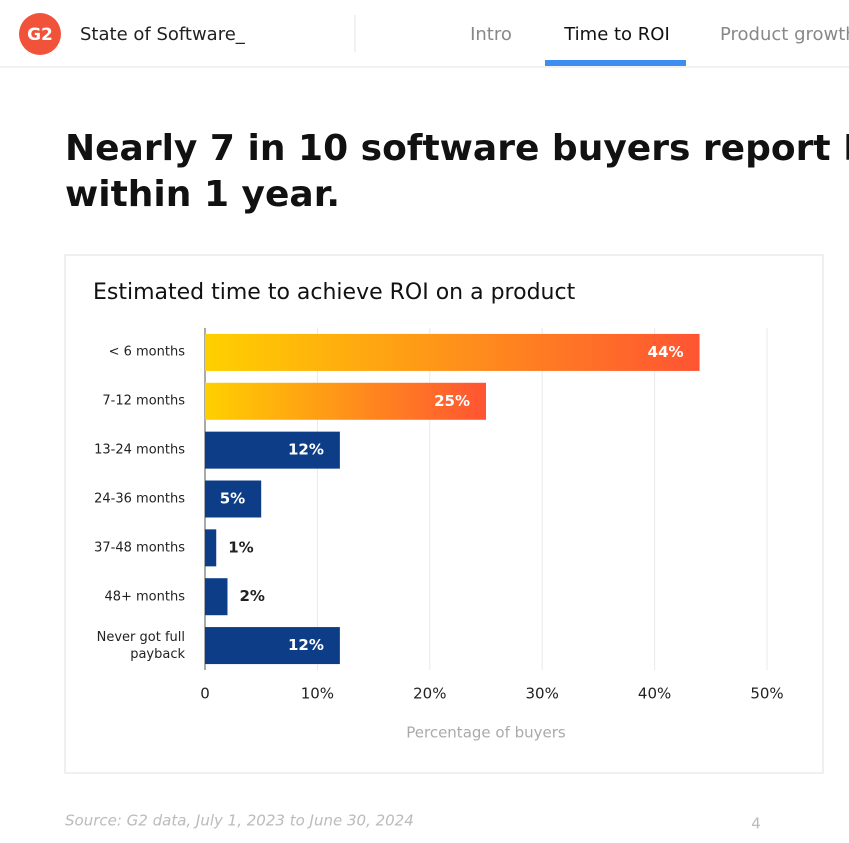  Describe the element at coordinates (666, 352) in the screenshot. I see `data-label: 44%` at that location.